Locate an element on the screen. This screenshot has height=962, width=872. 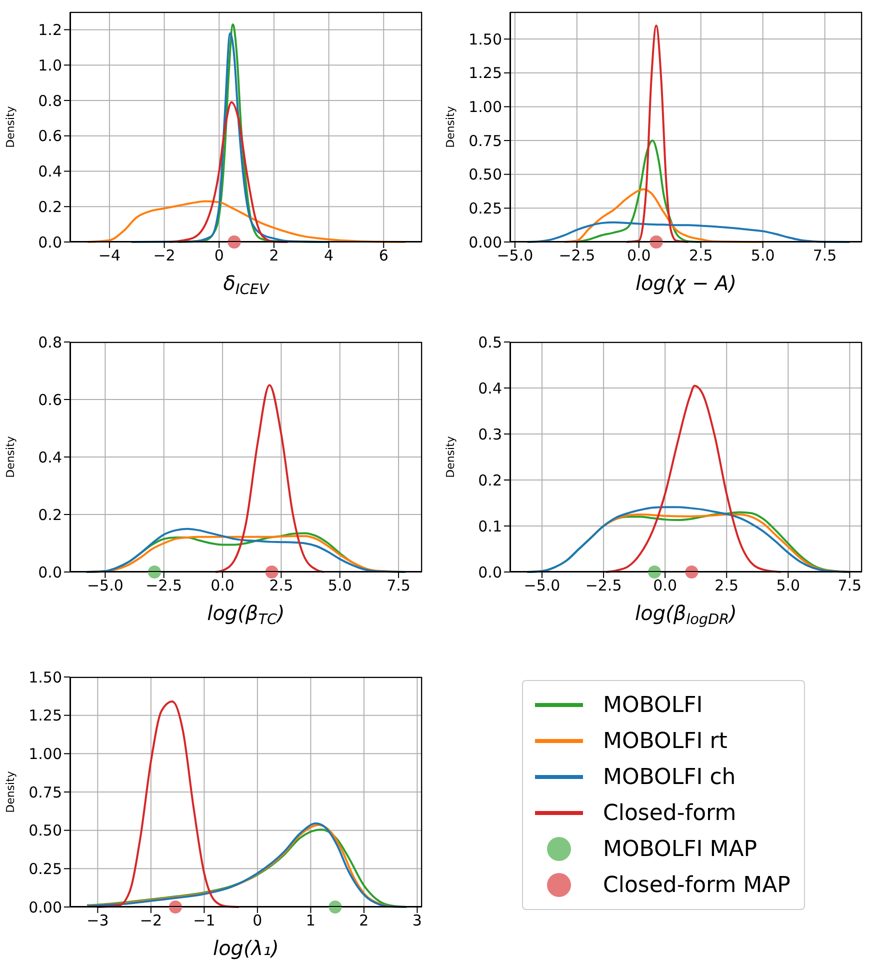
x-axis-title: log(λ₁) is located at coordinates (246, 948).